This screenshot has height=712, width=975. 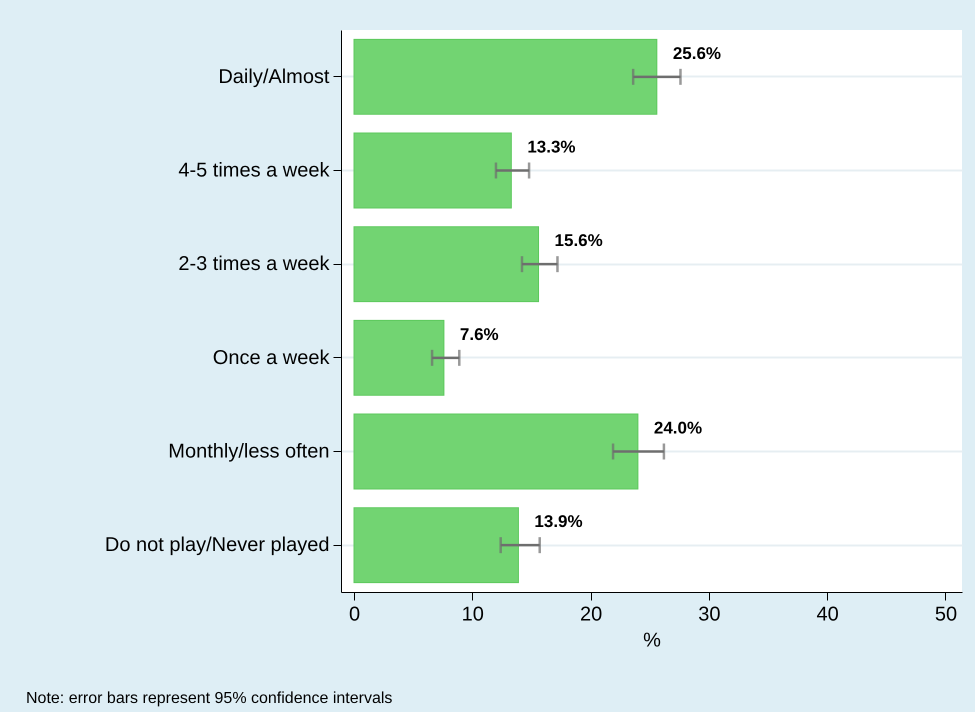 What do you see at coordinates (209, 699) in the screenshot?
I see `text: Note: error bars represent 95% confidence intervals` at bounding box center [209, 699].